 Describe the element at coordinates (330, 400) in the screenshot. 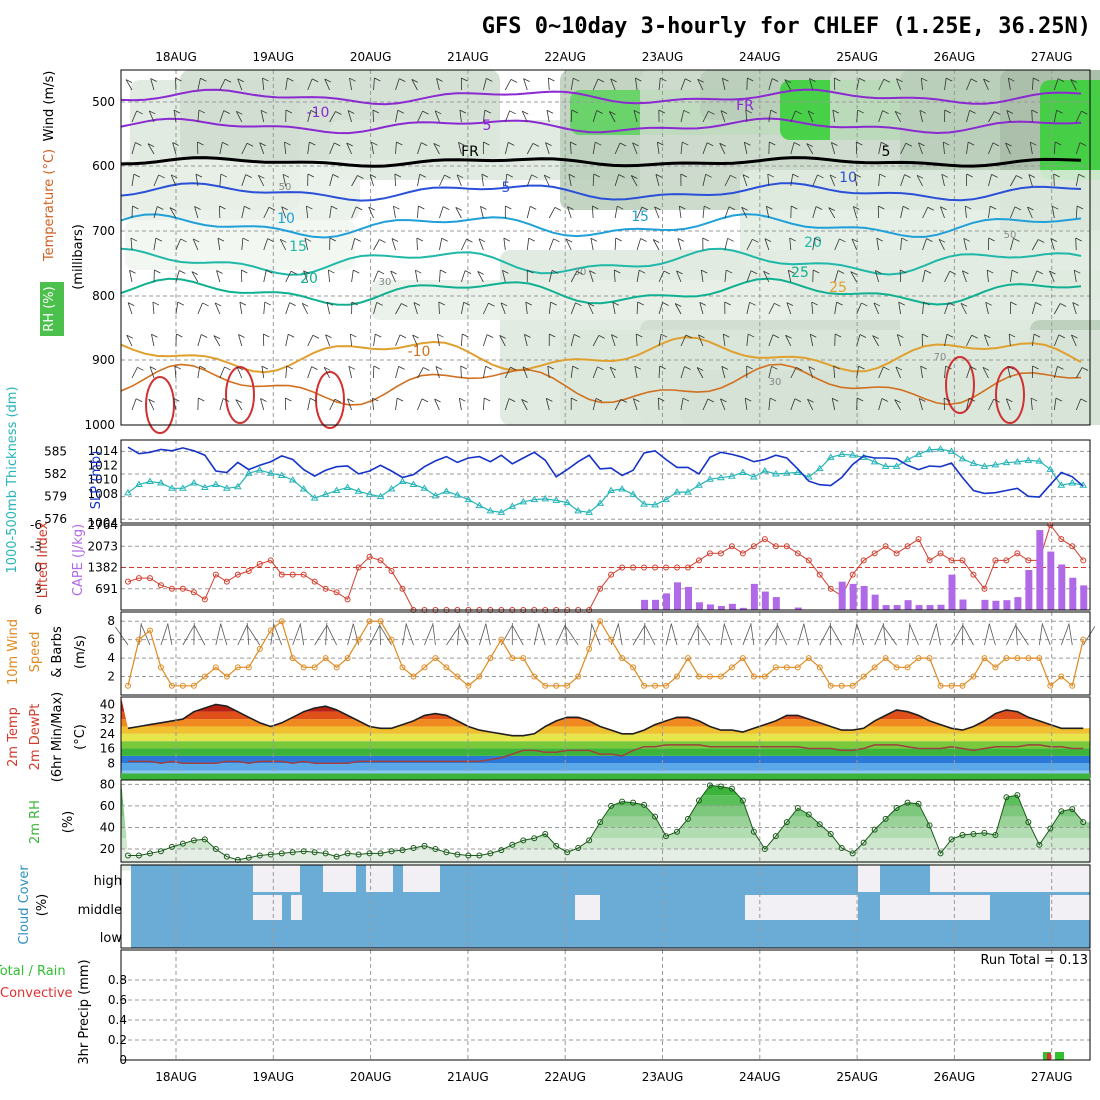

I see `temperature-isotherm-hot` at that location.